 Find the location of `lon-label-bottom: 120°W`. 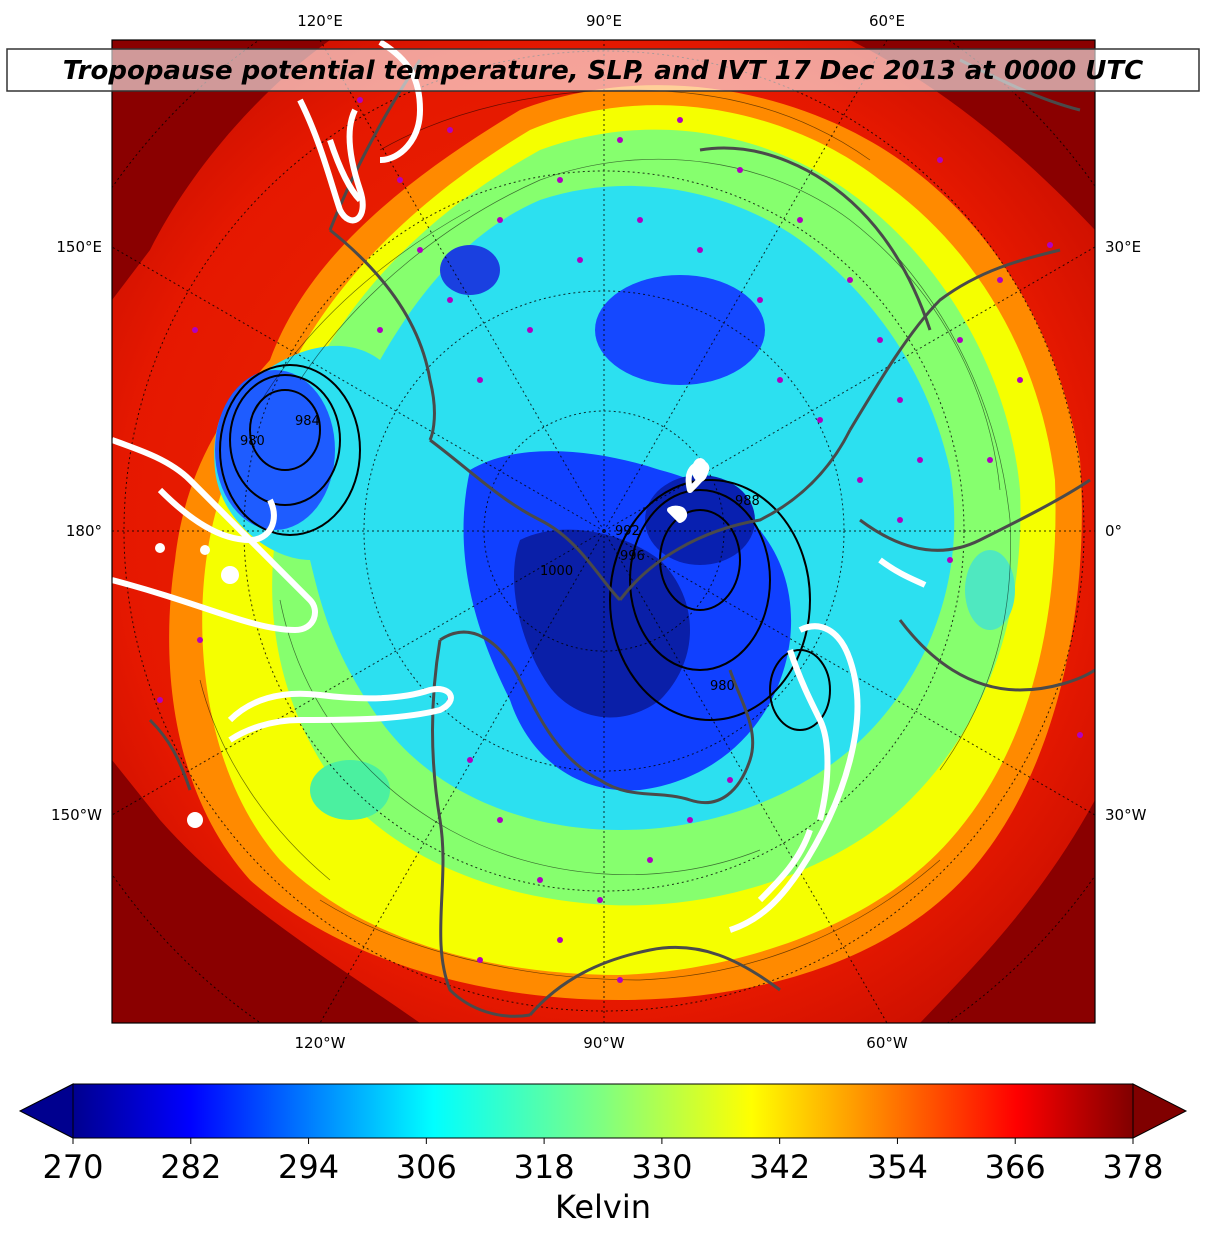

lon-label-bottom: 120°W is located at coordinates (320, 1043).